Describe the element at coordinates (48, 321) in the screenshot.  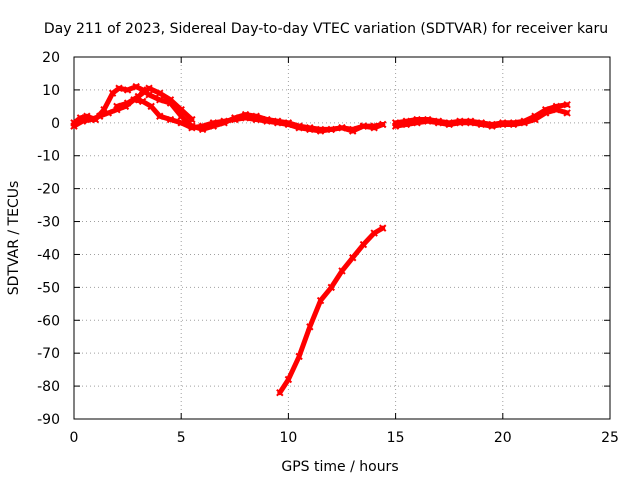
I see `y-tick-label: -60` at that location.